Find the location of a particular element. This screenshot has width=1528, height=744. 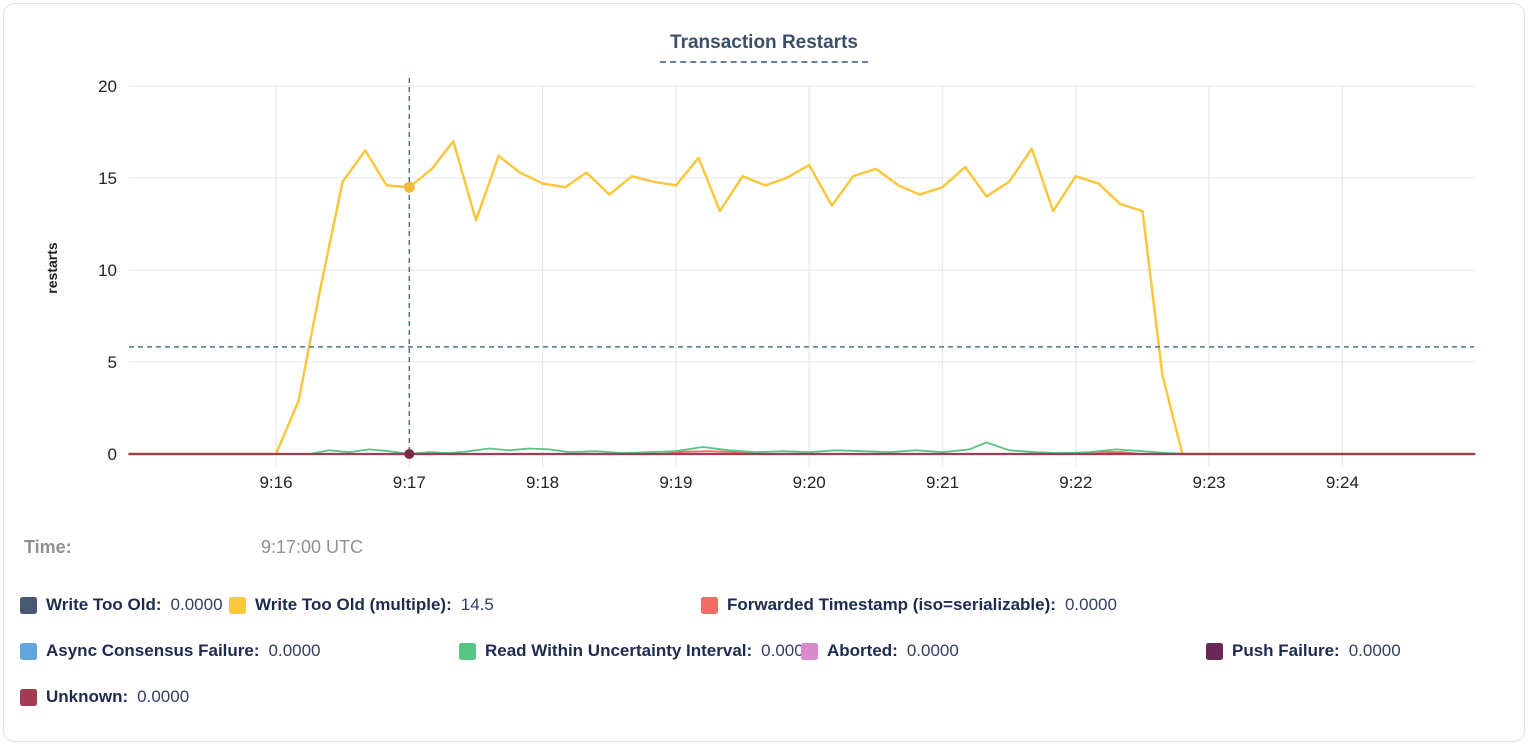

legend-label: Aborted: is located at coordinates (862, 650).